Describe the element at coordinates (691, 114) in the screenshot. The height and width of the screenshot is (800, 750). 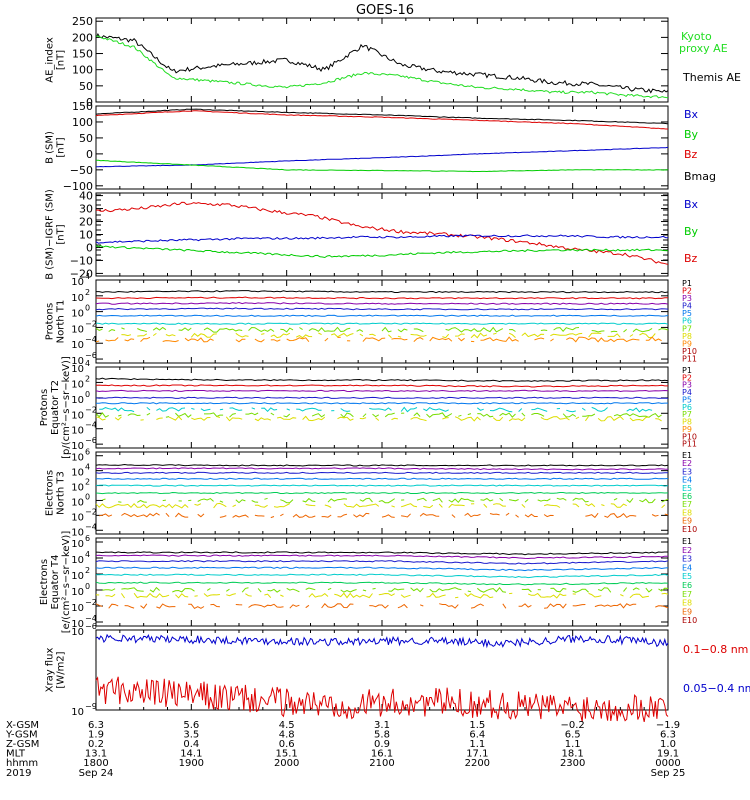
I see `legend-entry: Bx` at that location.